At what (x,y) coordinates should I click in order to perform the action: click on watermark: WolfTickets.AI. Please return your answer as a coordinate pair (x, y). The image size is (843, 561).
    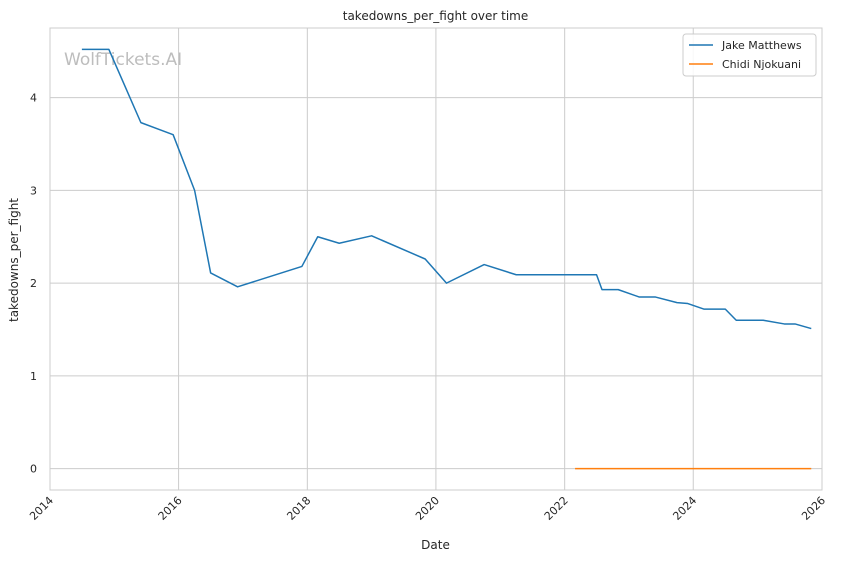
    Looking at the image, I should click on (123, 60).